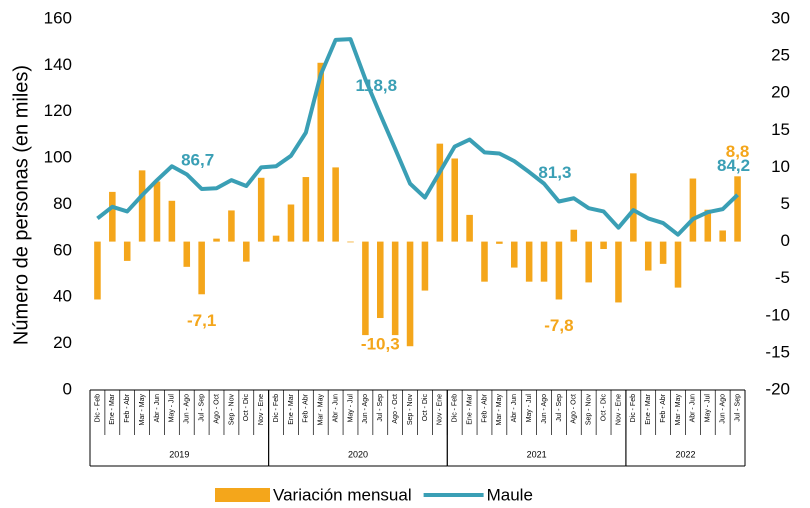  What do you see at coordinates (780, 166) in the screenshot?
I see `y2-tick-label: 10` at bounding box center [780, 166].